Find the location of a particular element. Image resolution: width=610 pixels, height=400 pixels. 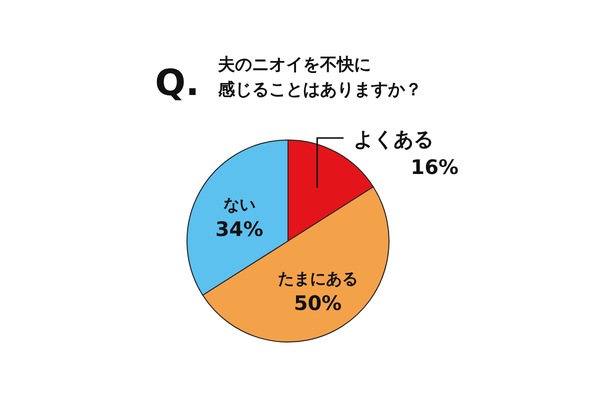

value-label: 50% is located at coordinates (318, 302).